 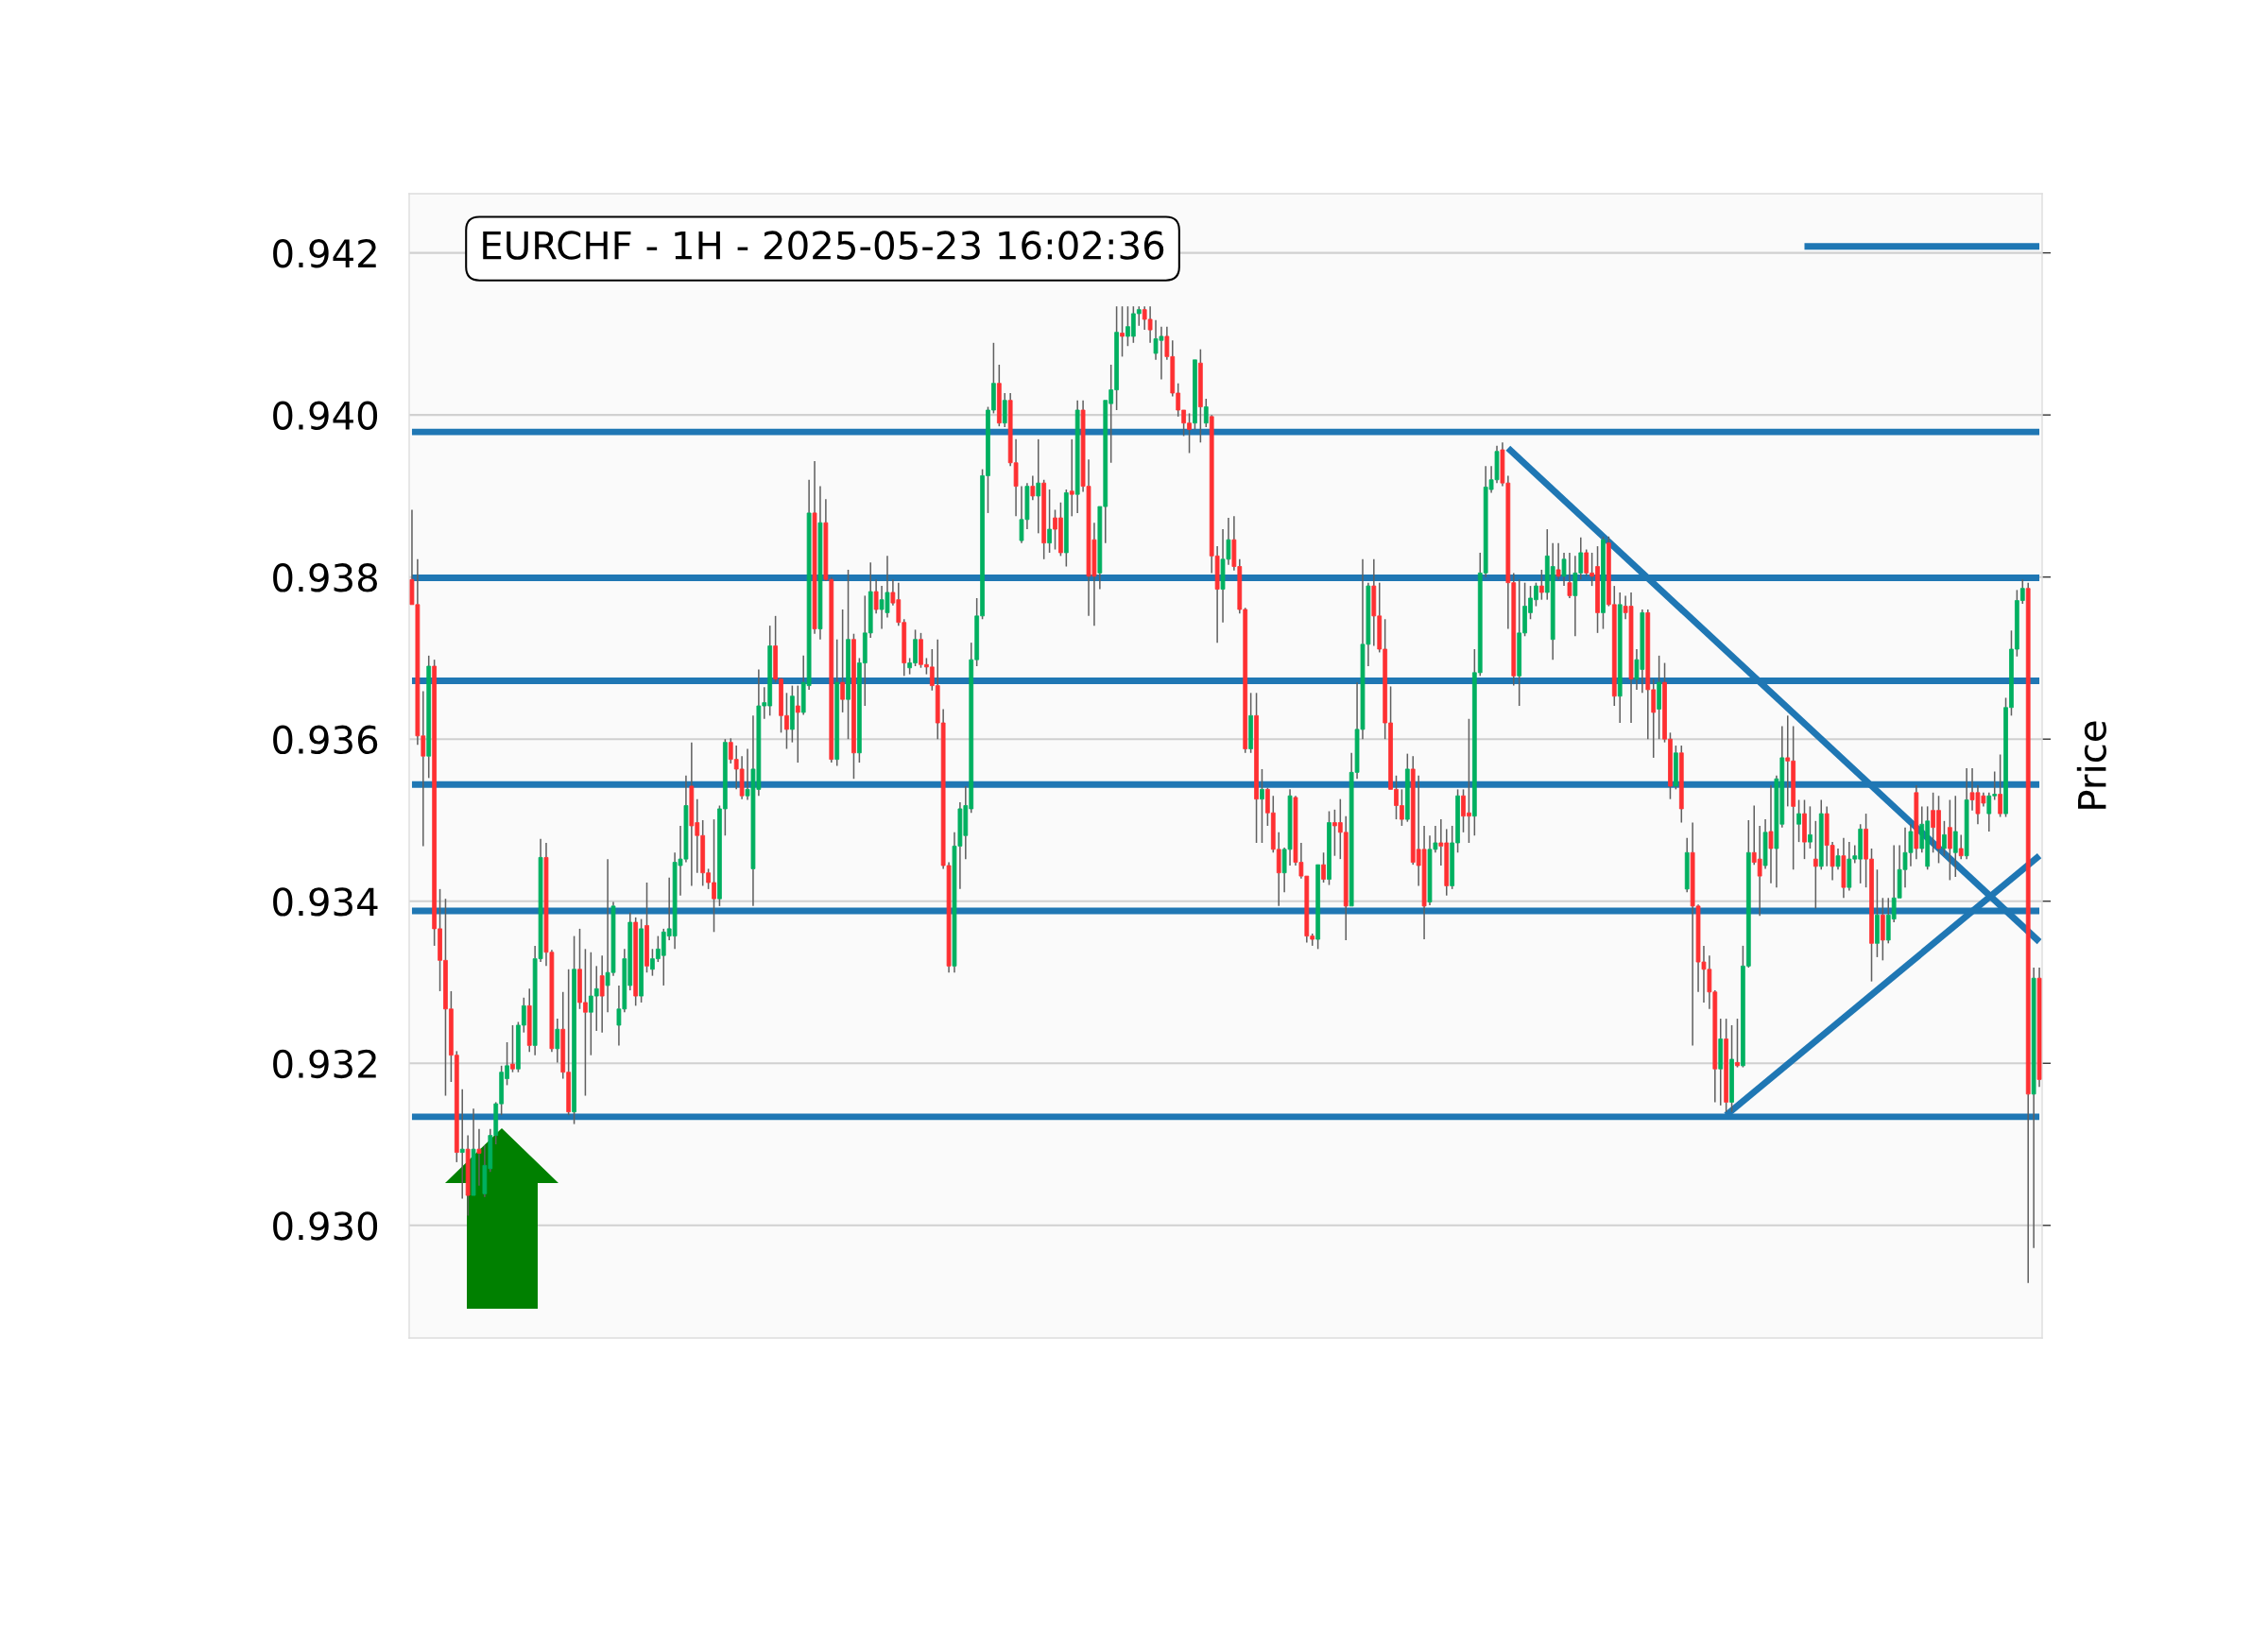 I want to click on y-tick-label: 0.934, so click(x=325, y=902).